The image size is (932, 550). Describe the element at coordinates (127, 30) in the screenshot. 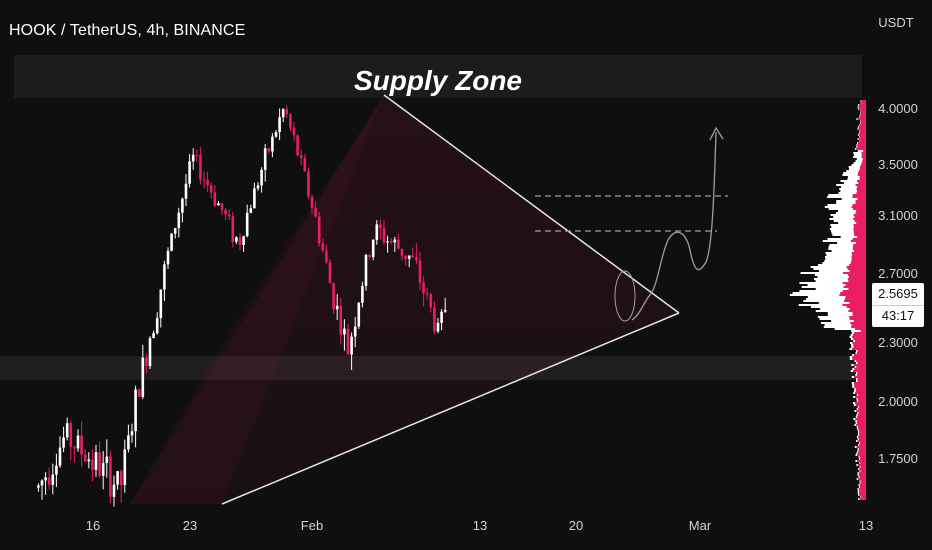

I see `chart-title: HOOK / TetherUS, 4h, BINANCE` at that location.